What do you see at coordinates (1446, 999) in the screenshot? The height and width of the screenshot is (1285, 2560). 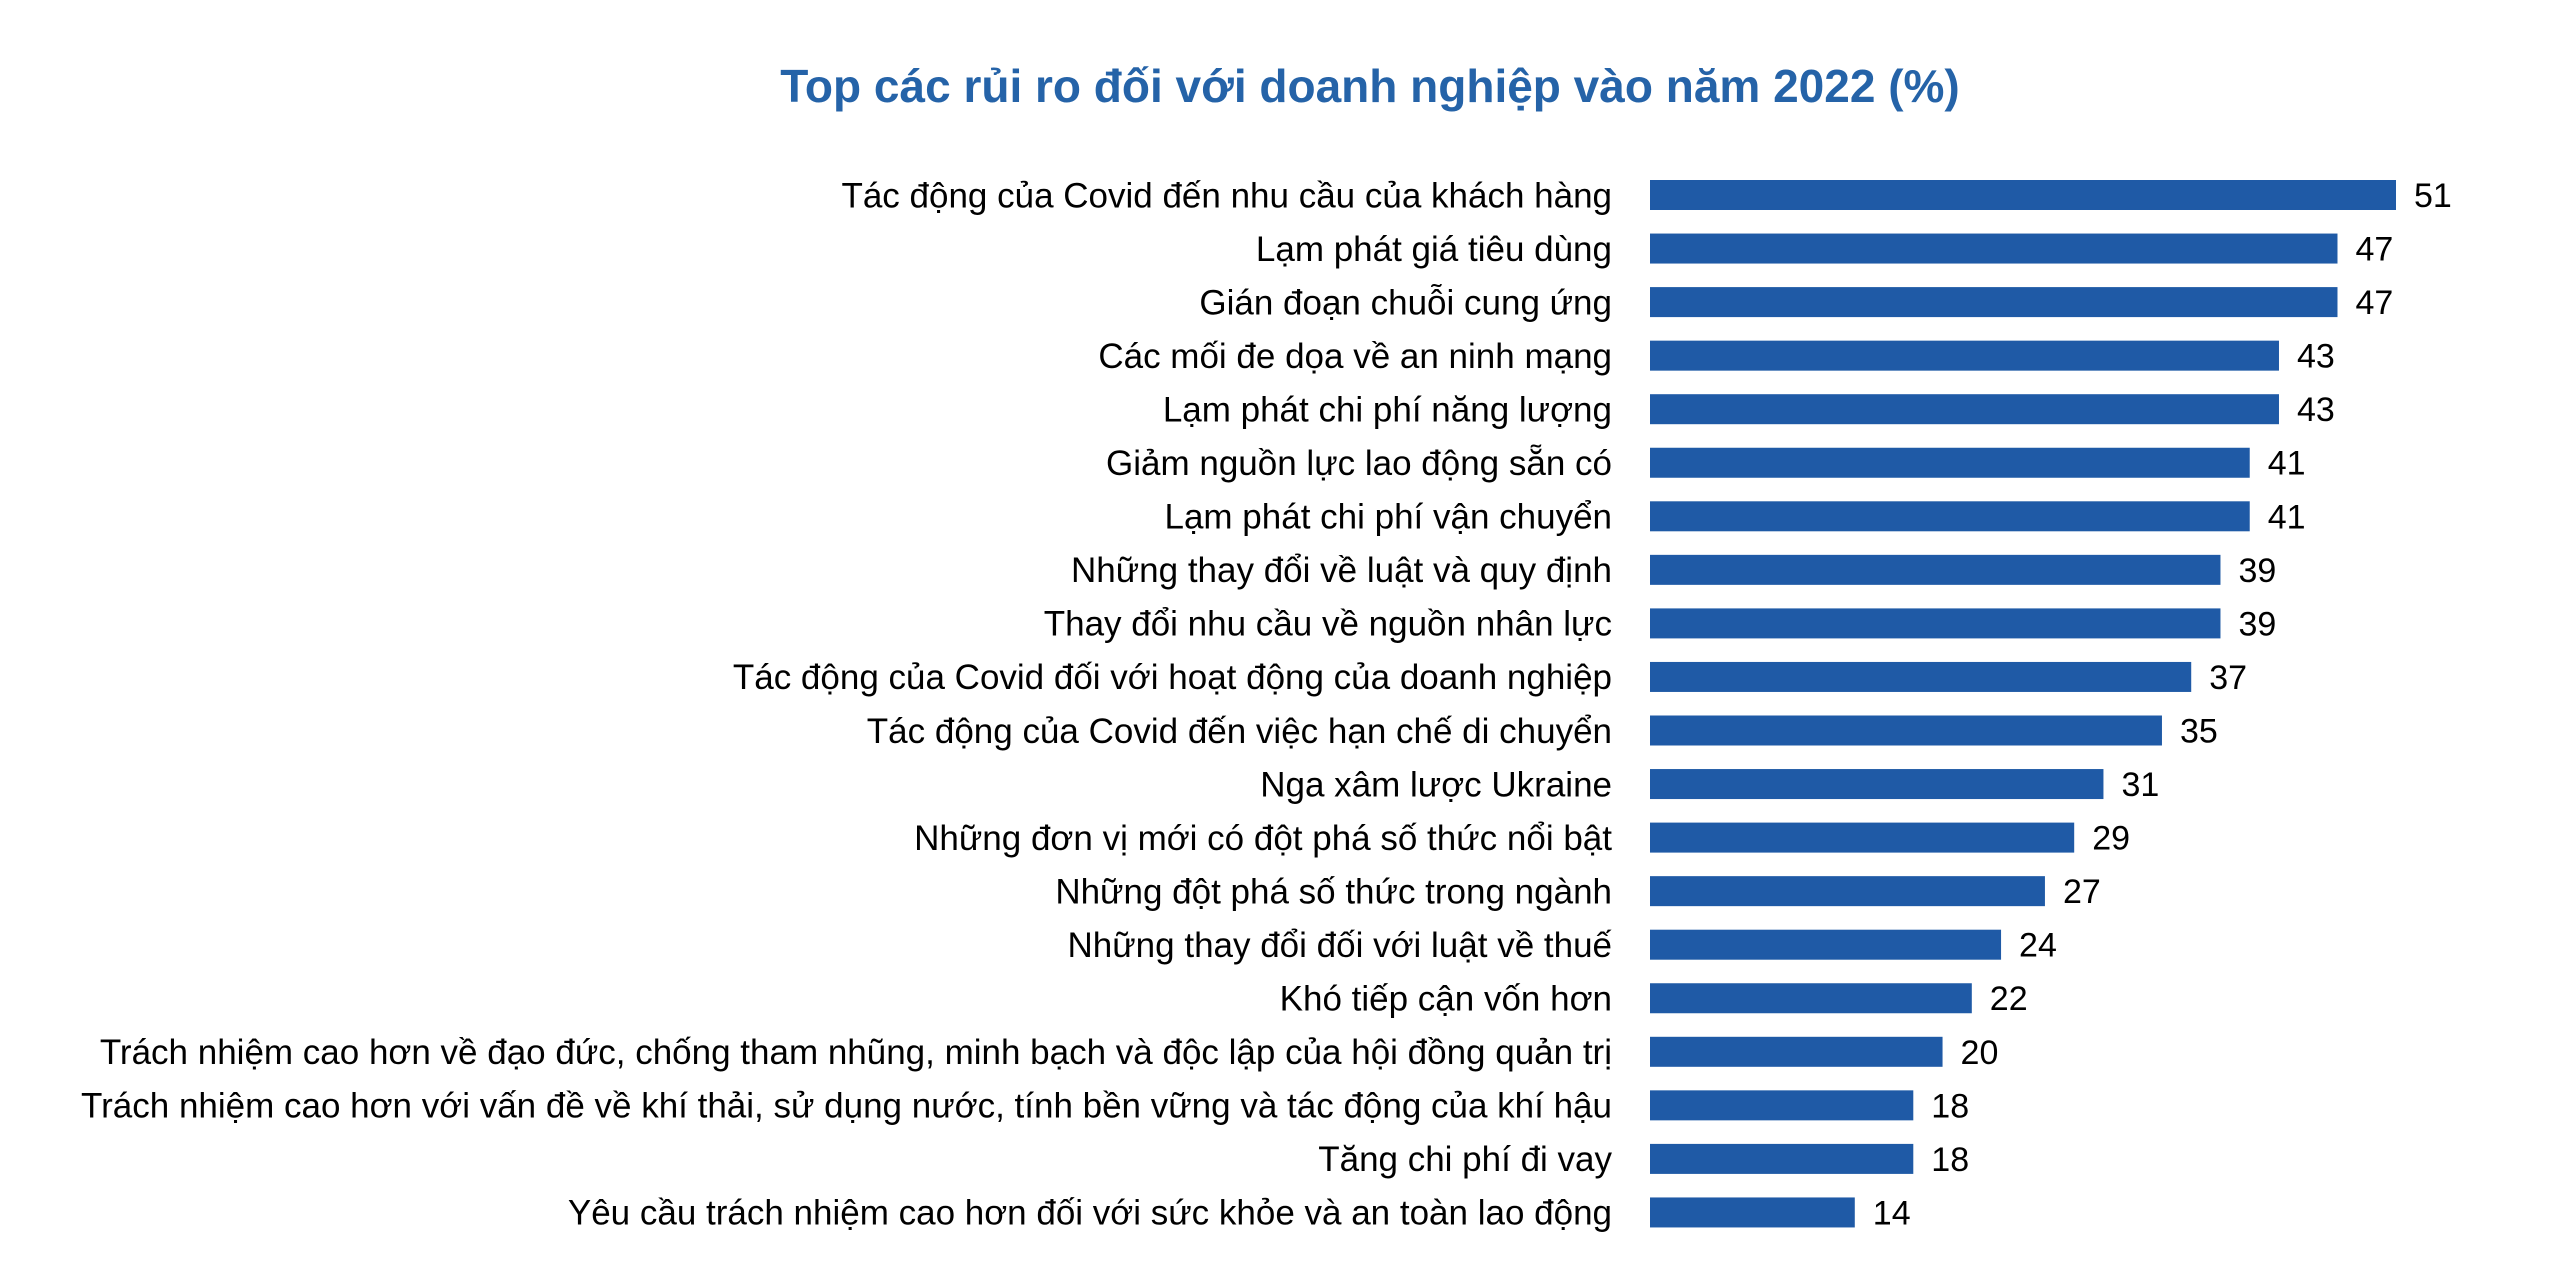 I see `category-label: Khó tiếp cận vốn hơn` at bounding box center [1446, 999].